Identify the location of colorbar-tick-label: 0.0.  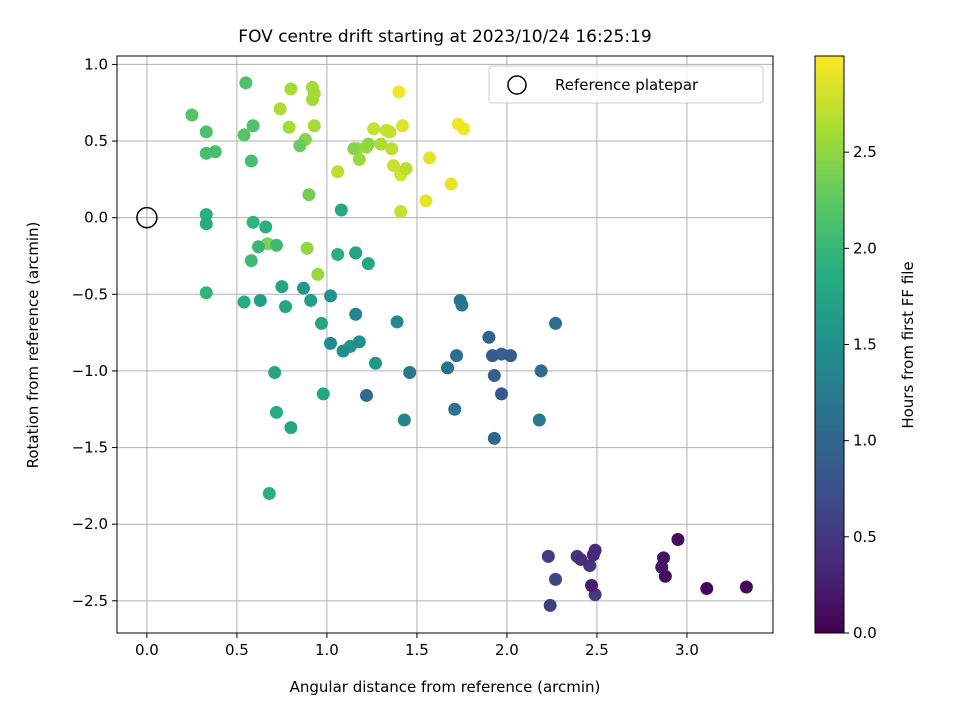
(865, 633).